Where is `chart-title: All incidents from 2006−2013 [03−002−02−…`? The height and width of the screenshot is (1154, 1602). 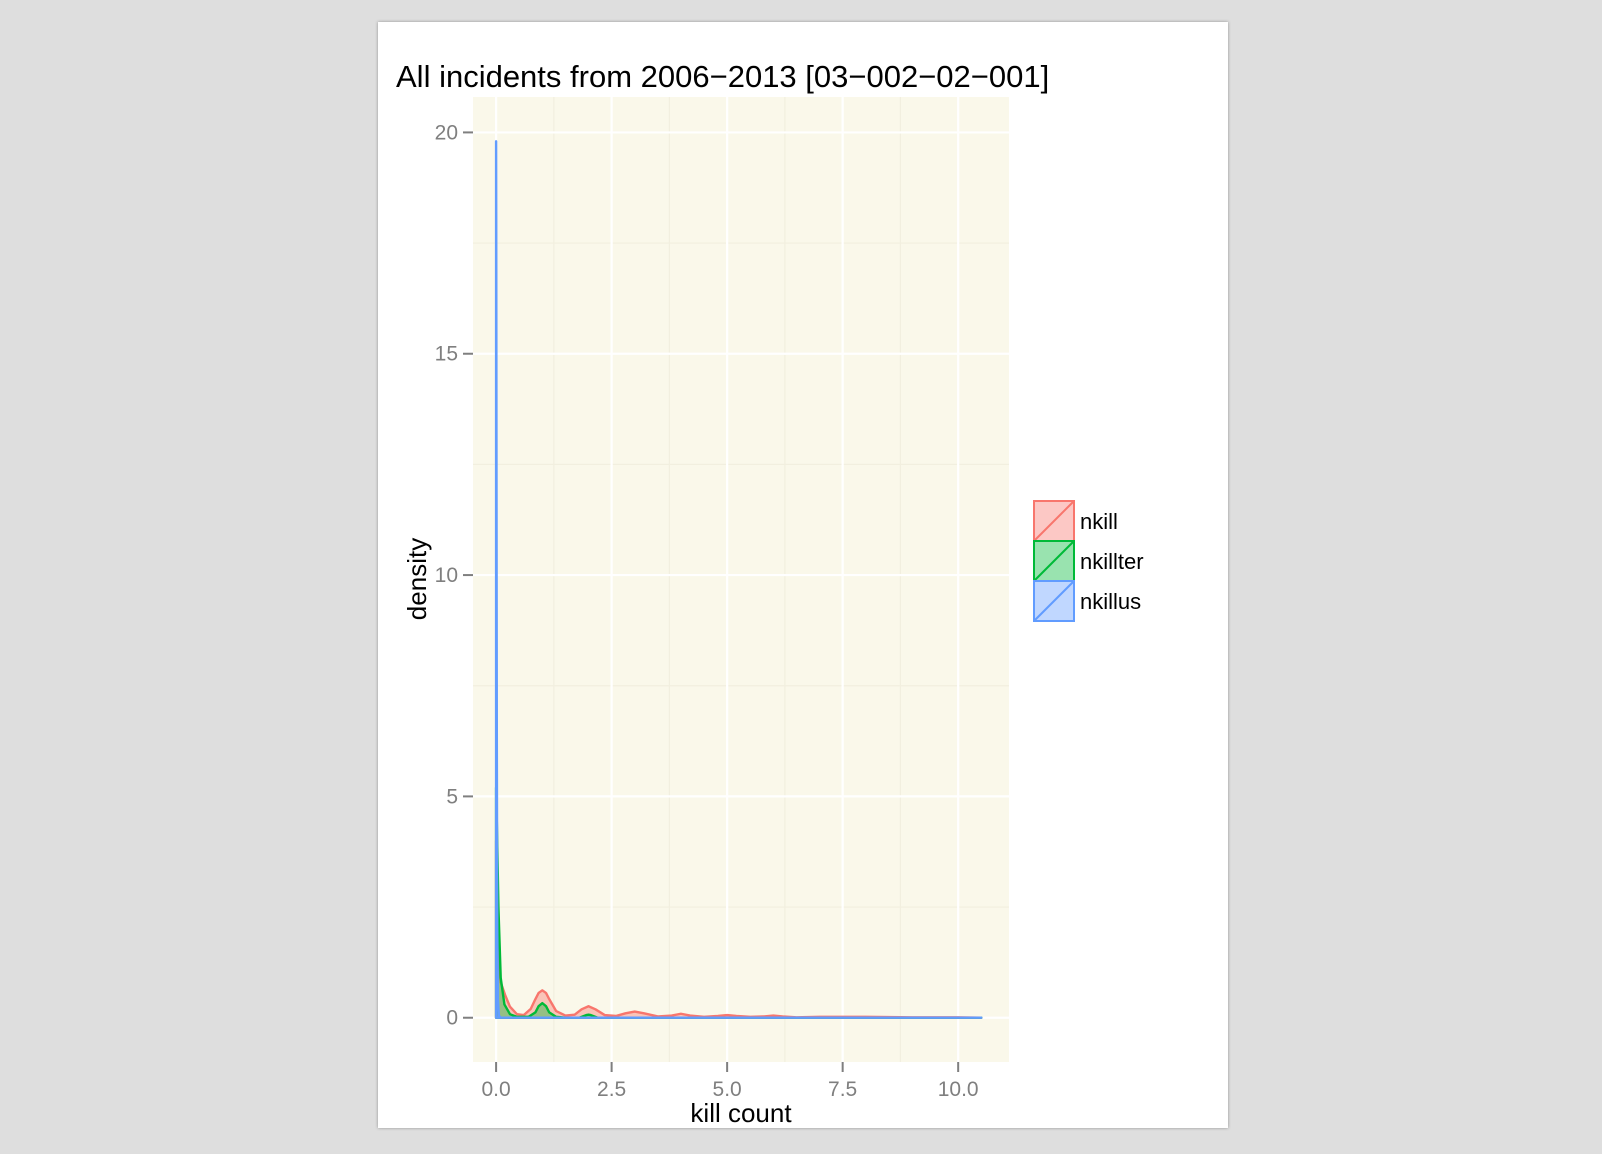 chart-title: All incidents from 2006−2013 [03−002−02−… is located at coordinates (722, 76).